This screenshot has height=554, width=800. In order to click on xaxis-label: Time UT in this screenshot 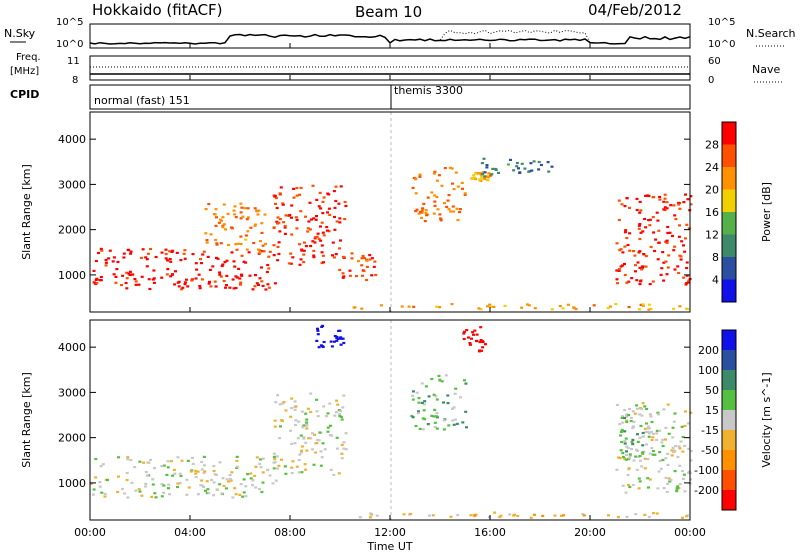, I will do `click(389, 546)`.